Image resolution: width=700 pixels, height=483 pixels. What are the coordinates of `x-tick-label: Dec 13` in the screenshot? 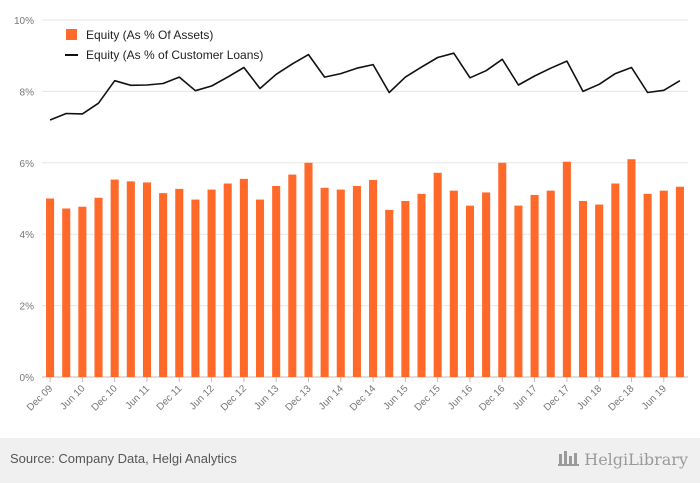 It's located at (298, 398).